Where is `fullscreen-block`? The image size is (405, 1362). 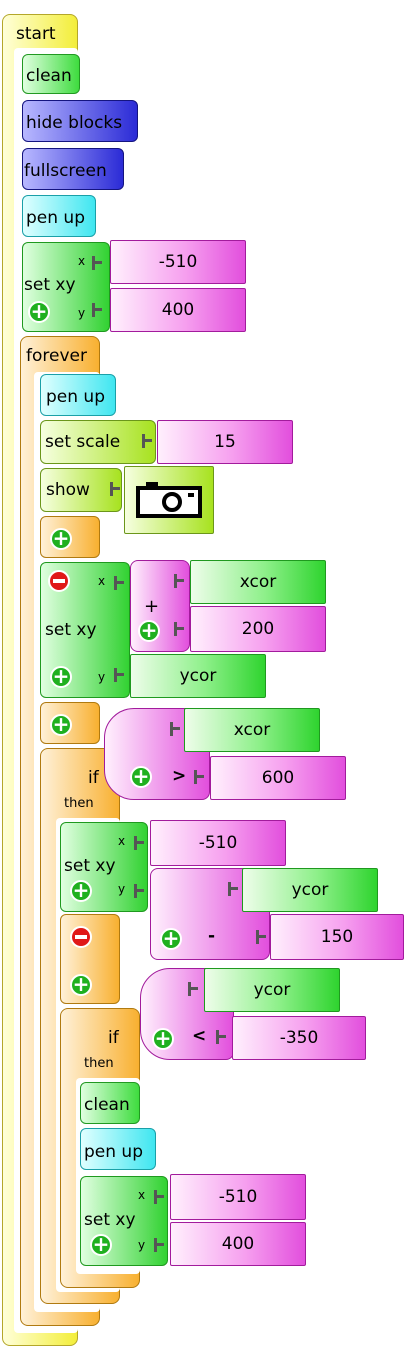
fullscreen-block is located at coordinates (73, 169).